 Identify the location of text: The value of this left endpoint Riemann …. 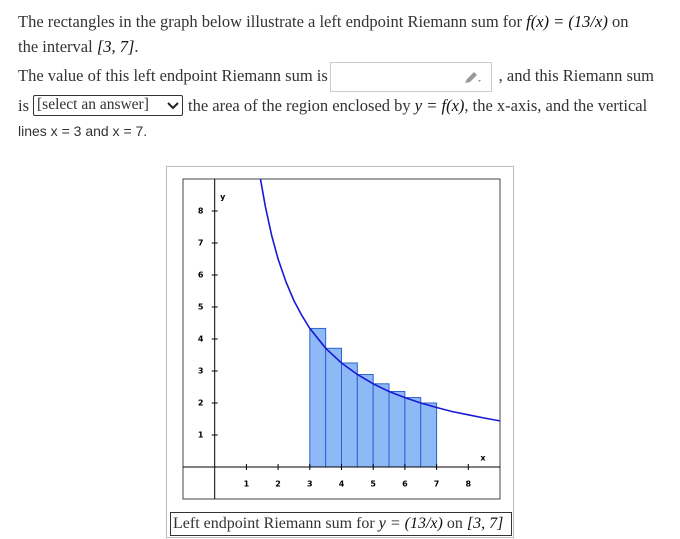
(173, 75).